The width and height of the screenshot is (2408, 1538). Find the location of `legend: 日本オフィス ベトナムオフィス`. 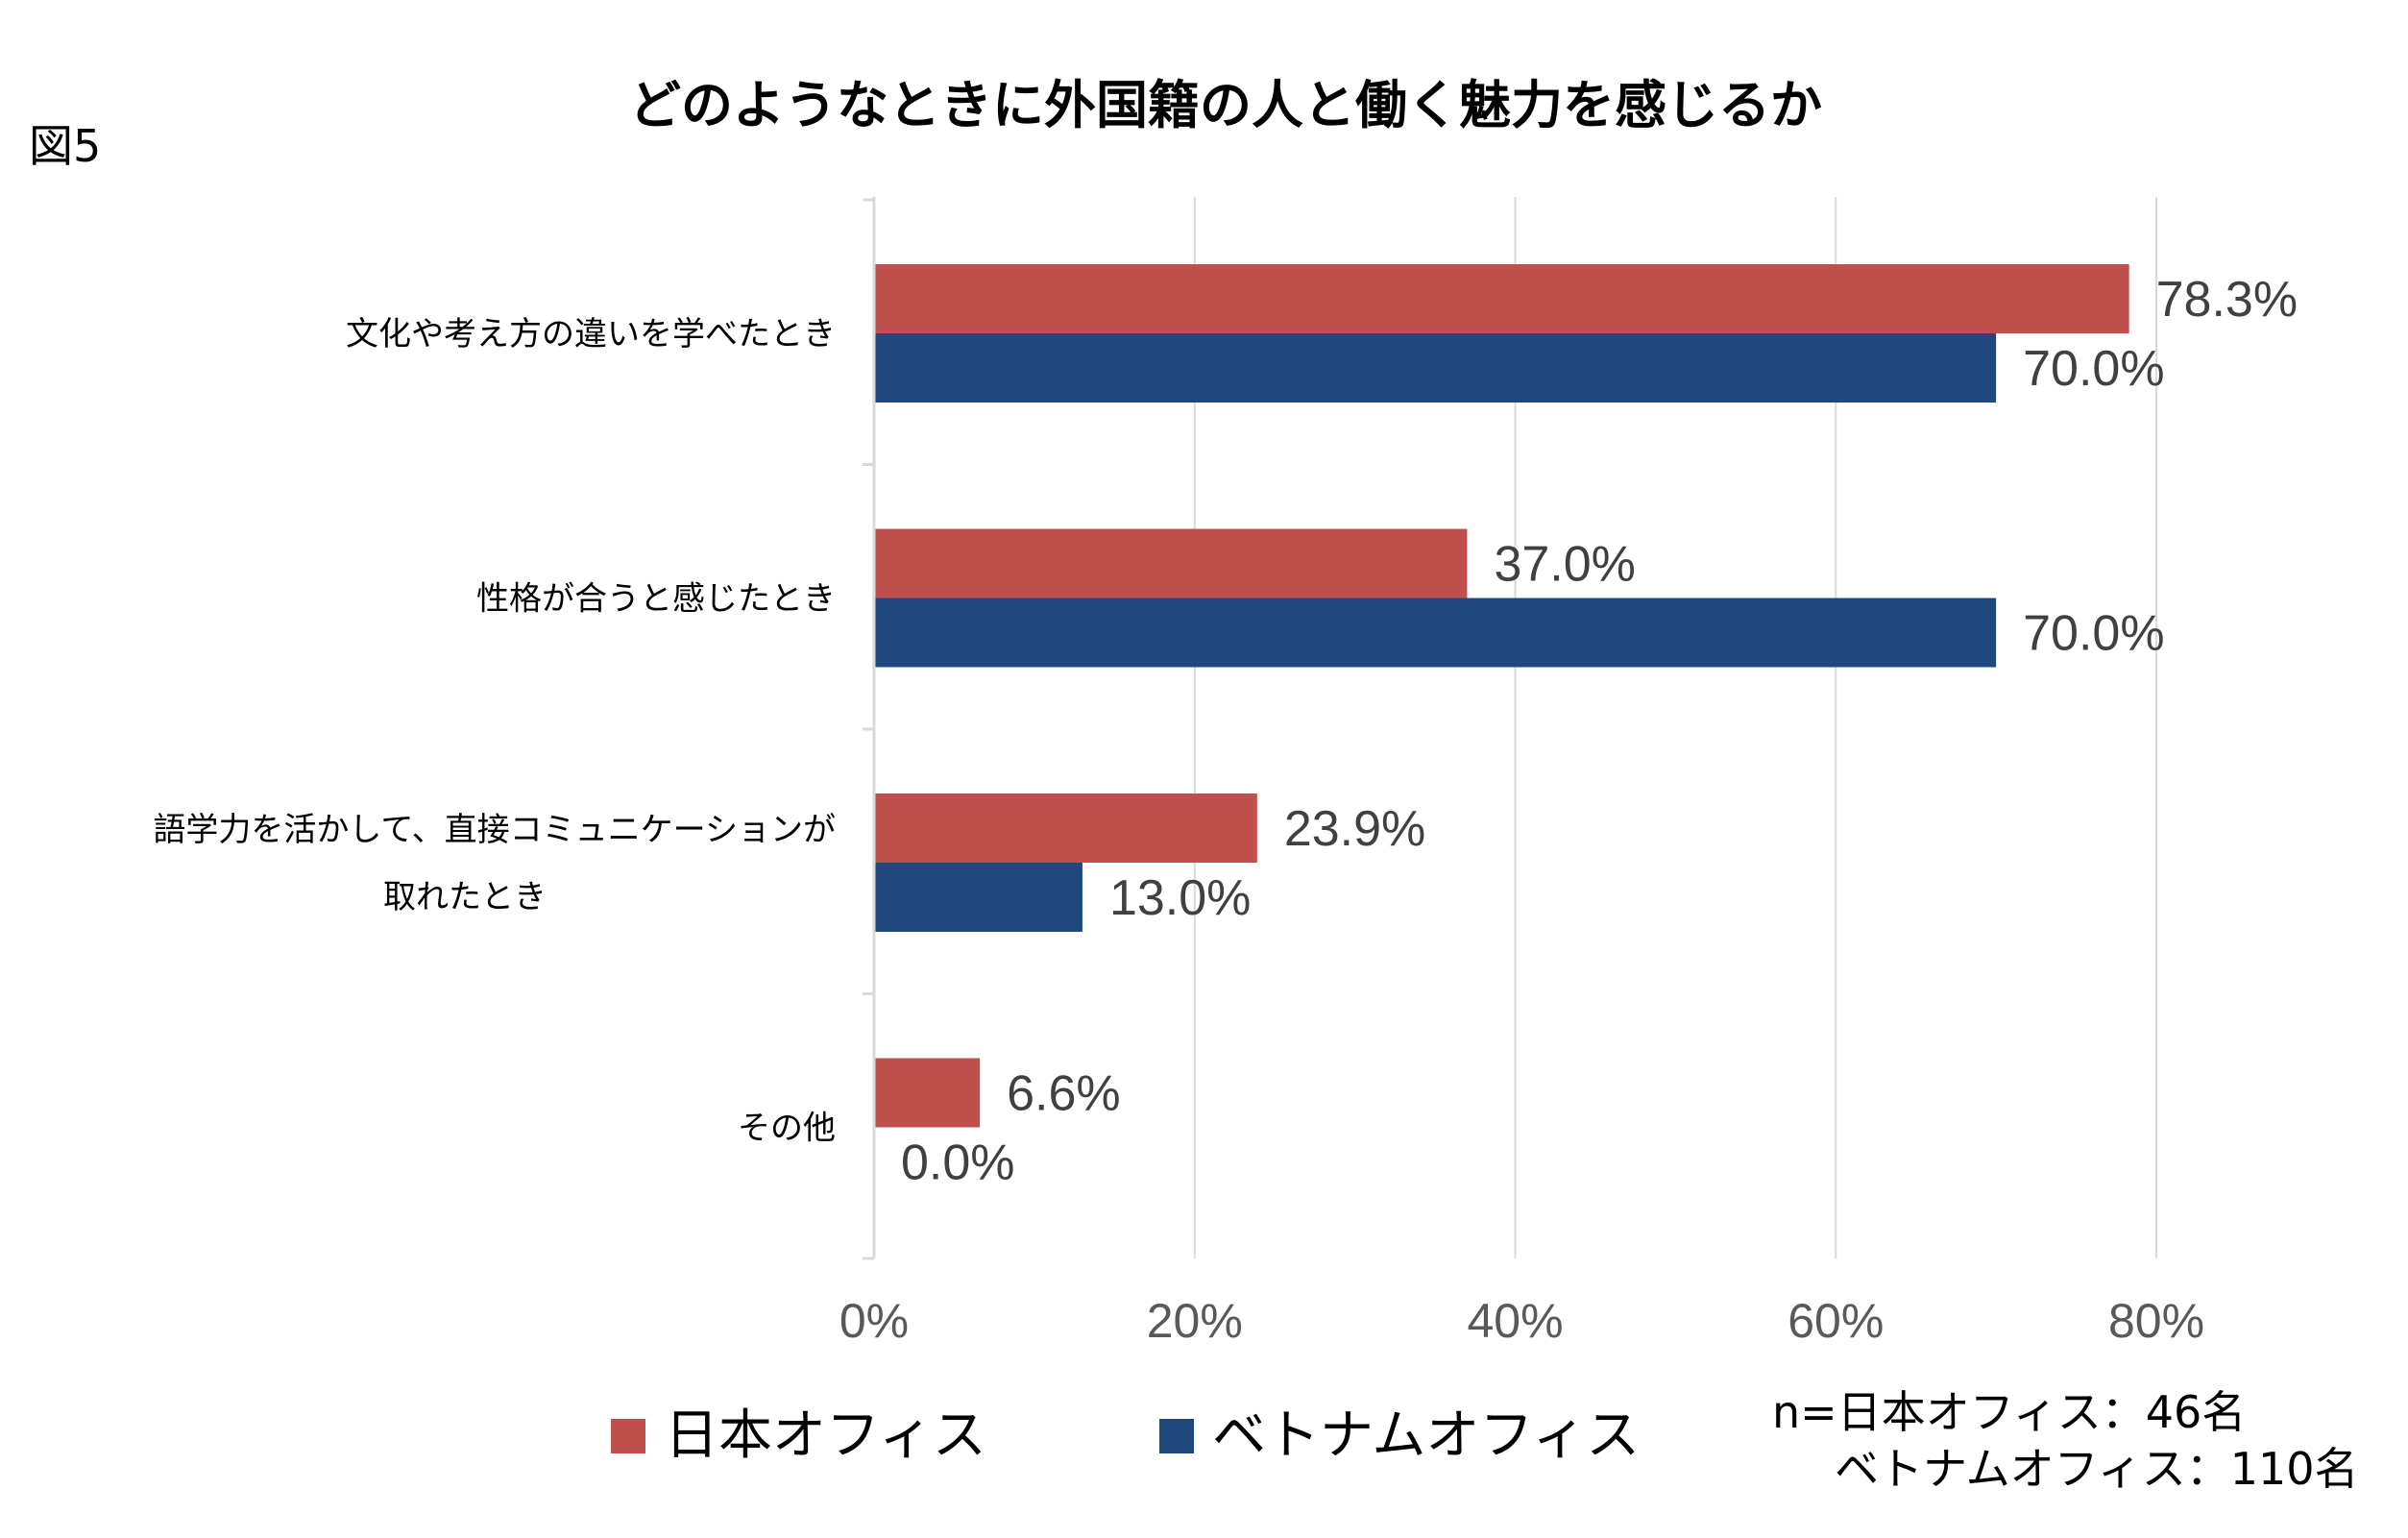

legend: 日本オフィス ベトナムオフィス is located at coordinates (1125, 1435).